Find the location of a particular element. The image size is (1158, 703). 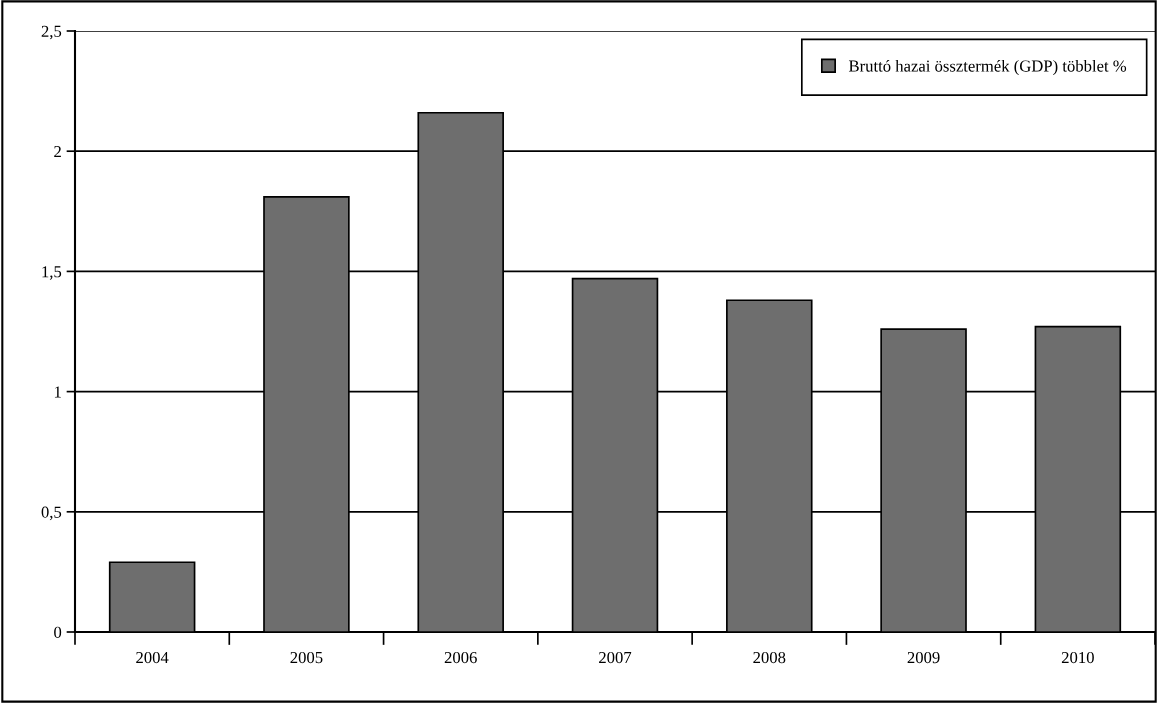

x-tick-label: 2006 is located at coordinates (460, 657).